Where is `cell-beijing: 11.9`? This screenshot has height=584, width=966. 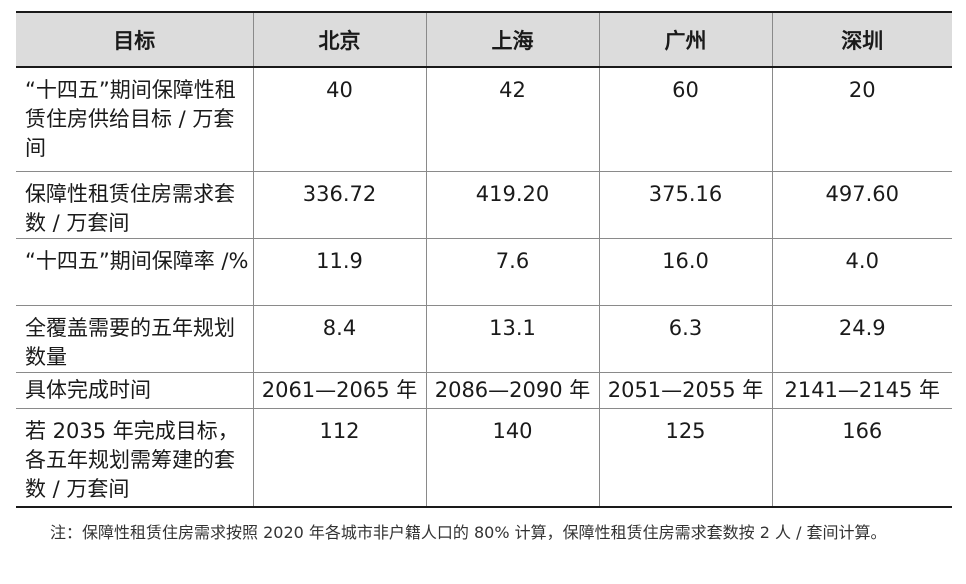 cell-beijing: 11.9 is located at coordinates (339, 271).